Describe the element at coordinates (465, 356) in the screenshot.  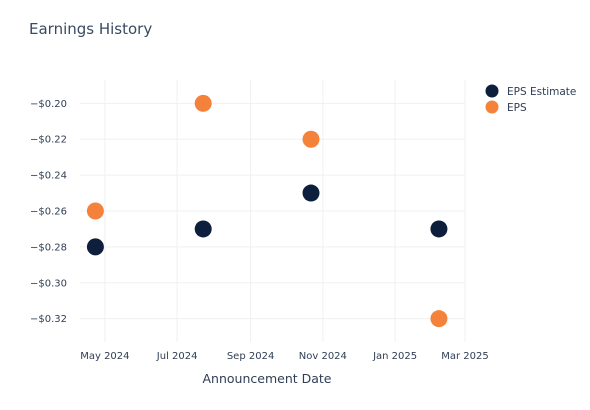
I see `x-tick-label: Mar 2025` at that location.